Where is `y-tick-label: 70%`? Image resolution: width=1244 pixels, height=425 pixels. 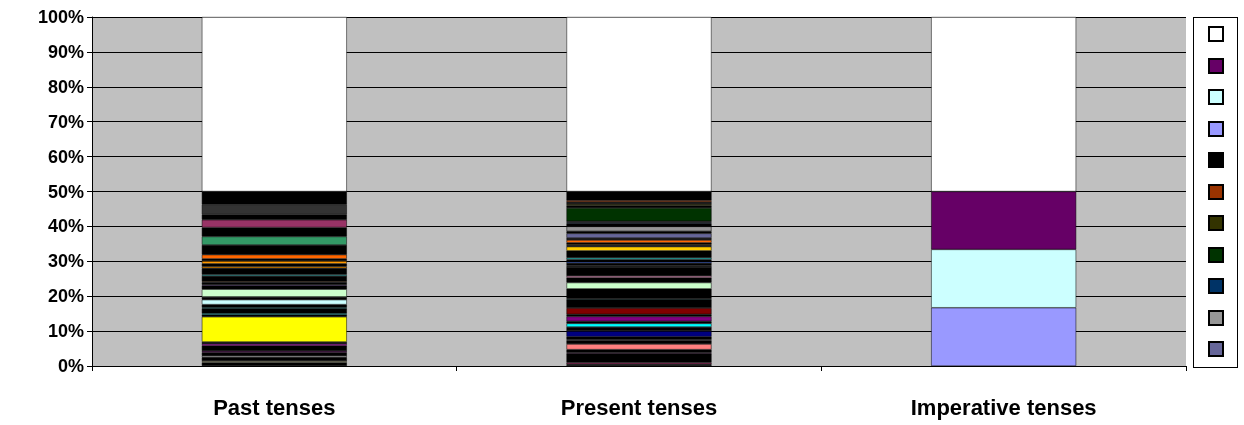
y-tick-label: 70% is located at coordinates (65, 121).